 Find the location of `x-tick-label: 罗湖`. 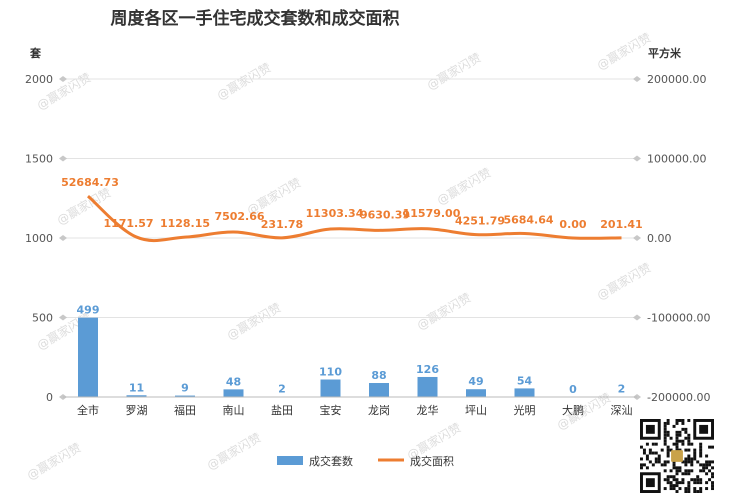

x-tick-label: 罗湖 is located at coordinates (137, 410).